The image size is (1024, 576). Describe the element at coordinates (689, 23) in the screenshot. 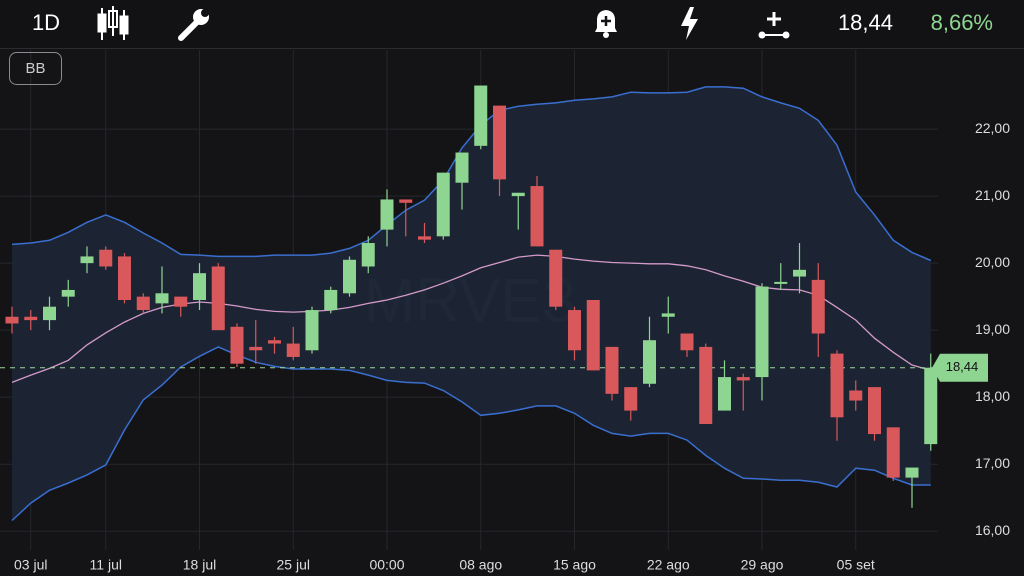

I see `flash-icon` at that location.